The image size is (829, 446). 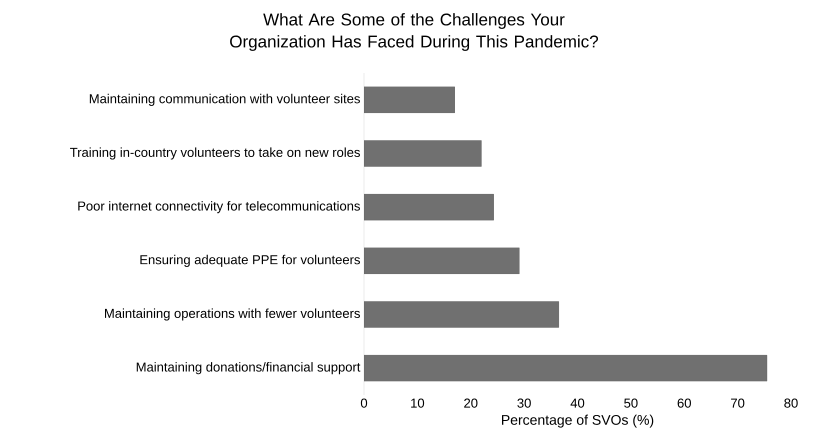 I want to click on x-tick-label: 80, so click(x=791, y=403).